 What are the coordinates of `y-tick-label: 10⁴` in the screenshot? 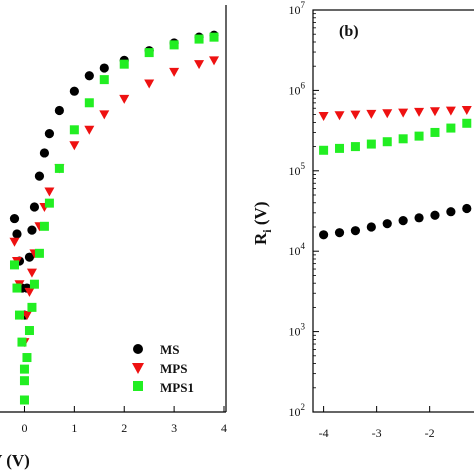 It's located at (297, 249).